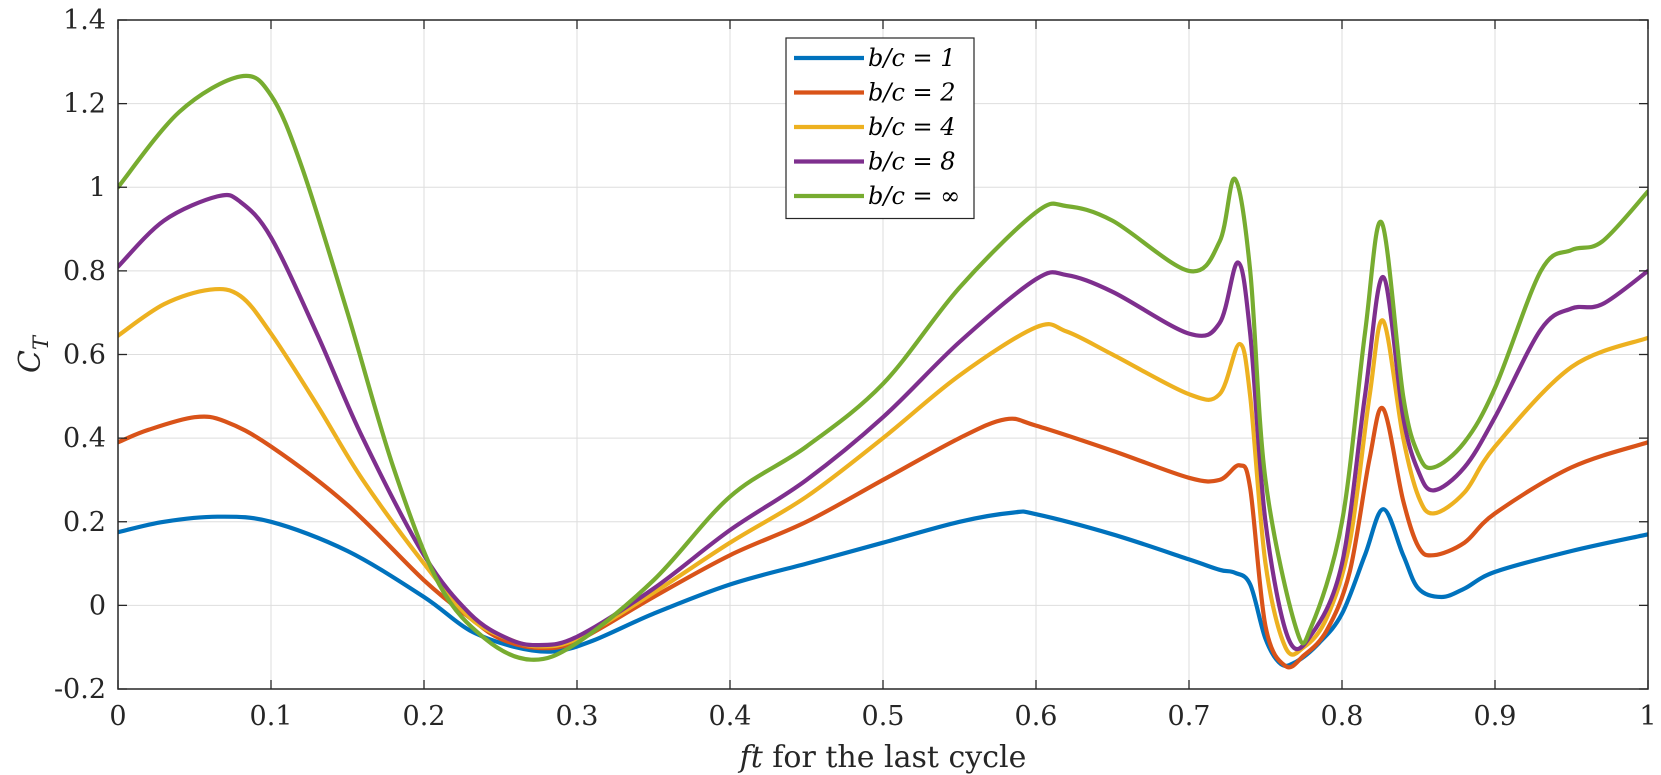 The height and width of the screenshot is (775, 1661). I want to click on x-tick-label: 1, so click(1647, 716).